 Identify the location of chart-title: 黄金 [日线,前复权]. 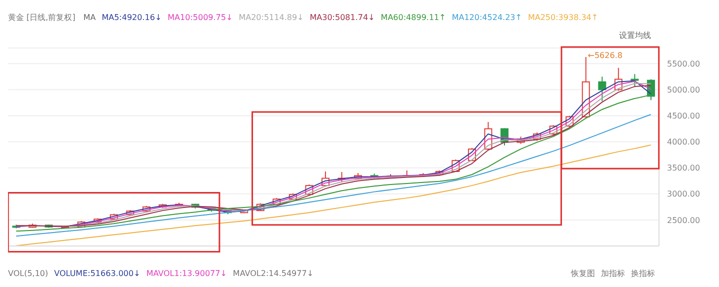
(42, 17).